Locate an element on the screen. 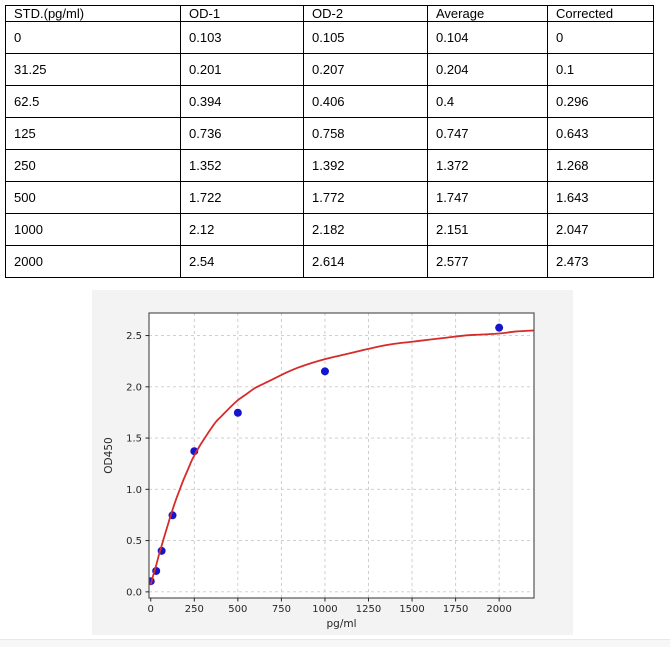 This screenshot has height=647, width=670. table-row: 62.5 0.394 0.406 0.4 0.296 is located at coordinates (329, 101).